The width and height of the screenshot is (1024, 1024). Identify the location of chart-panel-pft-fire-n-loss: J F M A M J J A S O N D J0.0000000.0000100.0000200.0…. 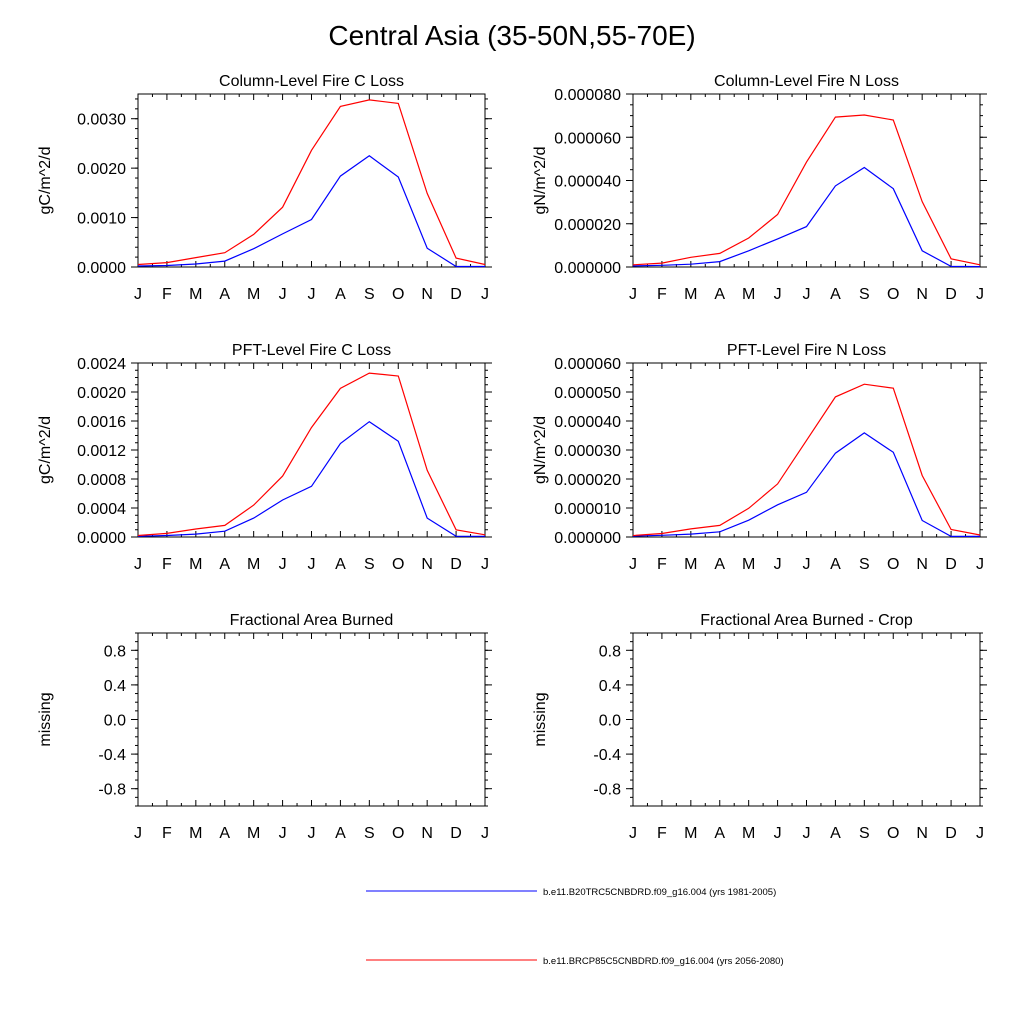
(759, 457).